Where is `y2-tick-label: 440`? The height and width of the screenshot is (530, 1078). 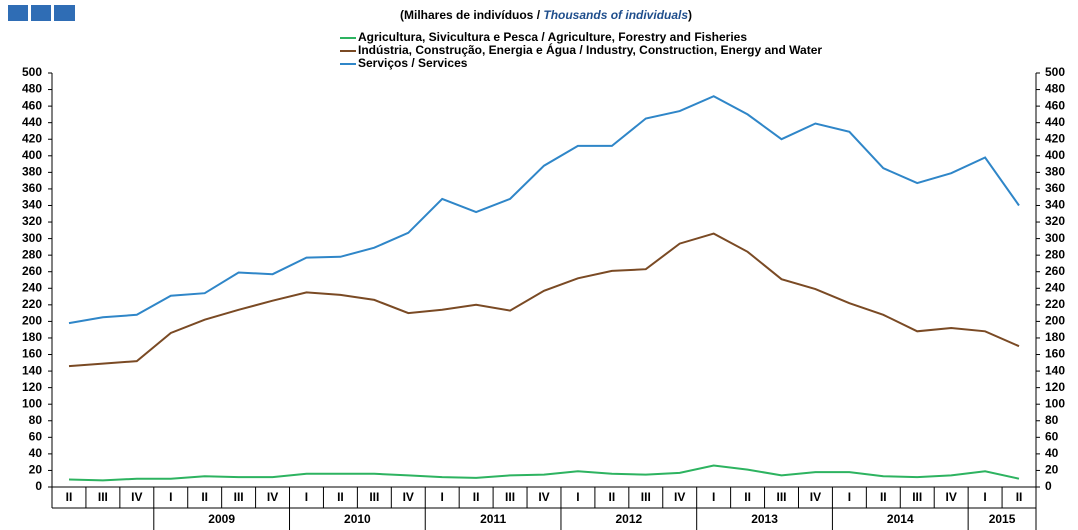
y2-tick-label: 440 is located at coordinates (1055, 122).